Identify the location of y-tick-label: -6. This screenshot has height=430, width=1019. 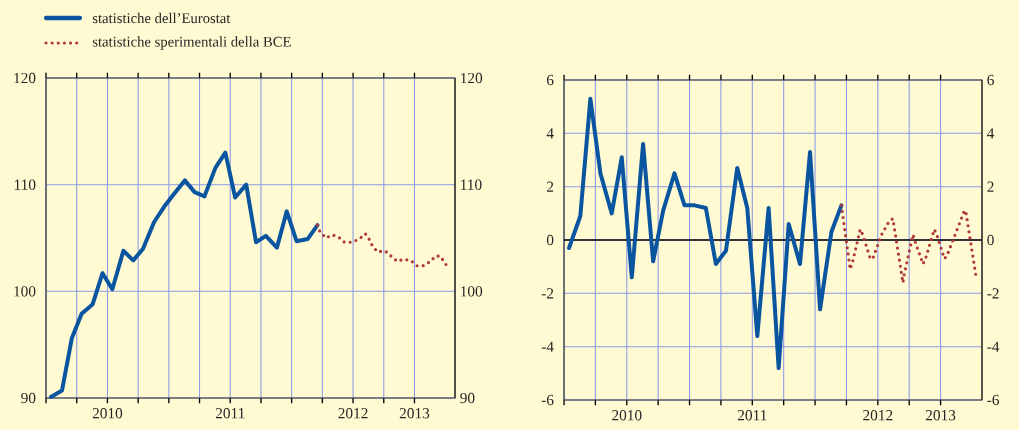
(547, 400).